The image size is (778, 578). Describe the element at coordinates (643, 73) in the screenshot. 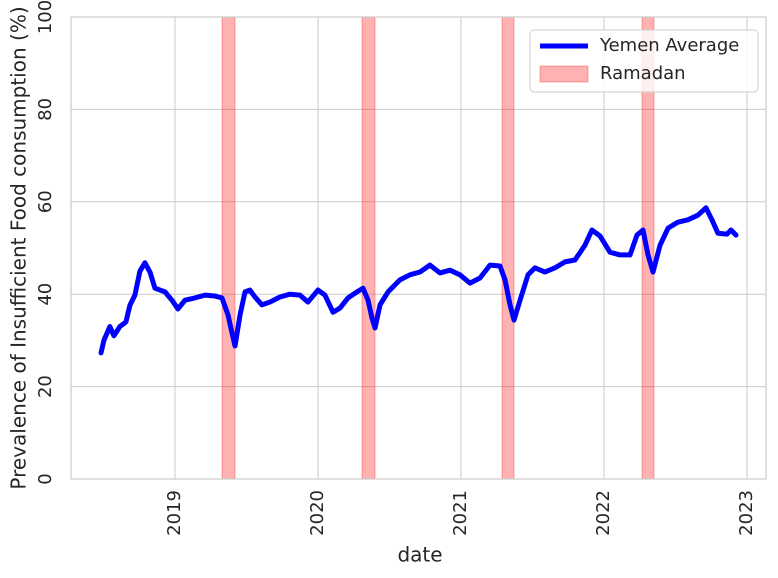

I see `legend-label: Ramadan` at that location.